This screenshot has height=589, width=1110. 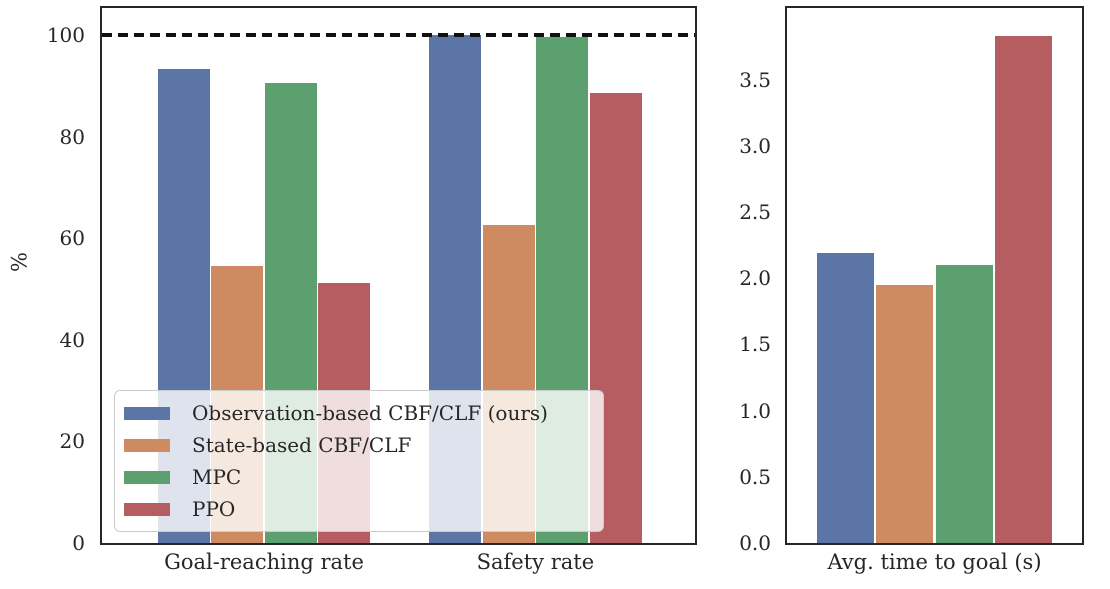 What do you see at coordinates (147, 413) in the screenshot?
I see `legend-swatch-blue` at bounding box center [147, 413].